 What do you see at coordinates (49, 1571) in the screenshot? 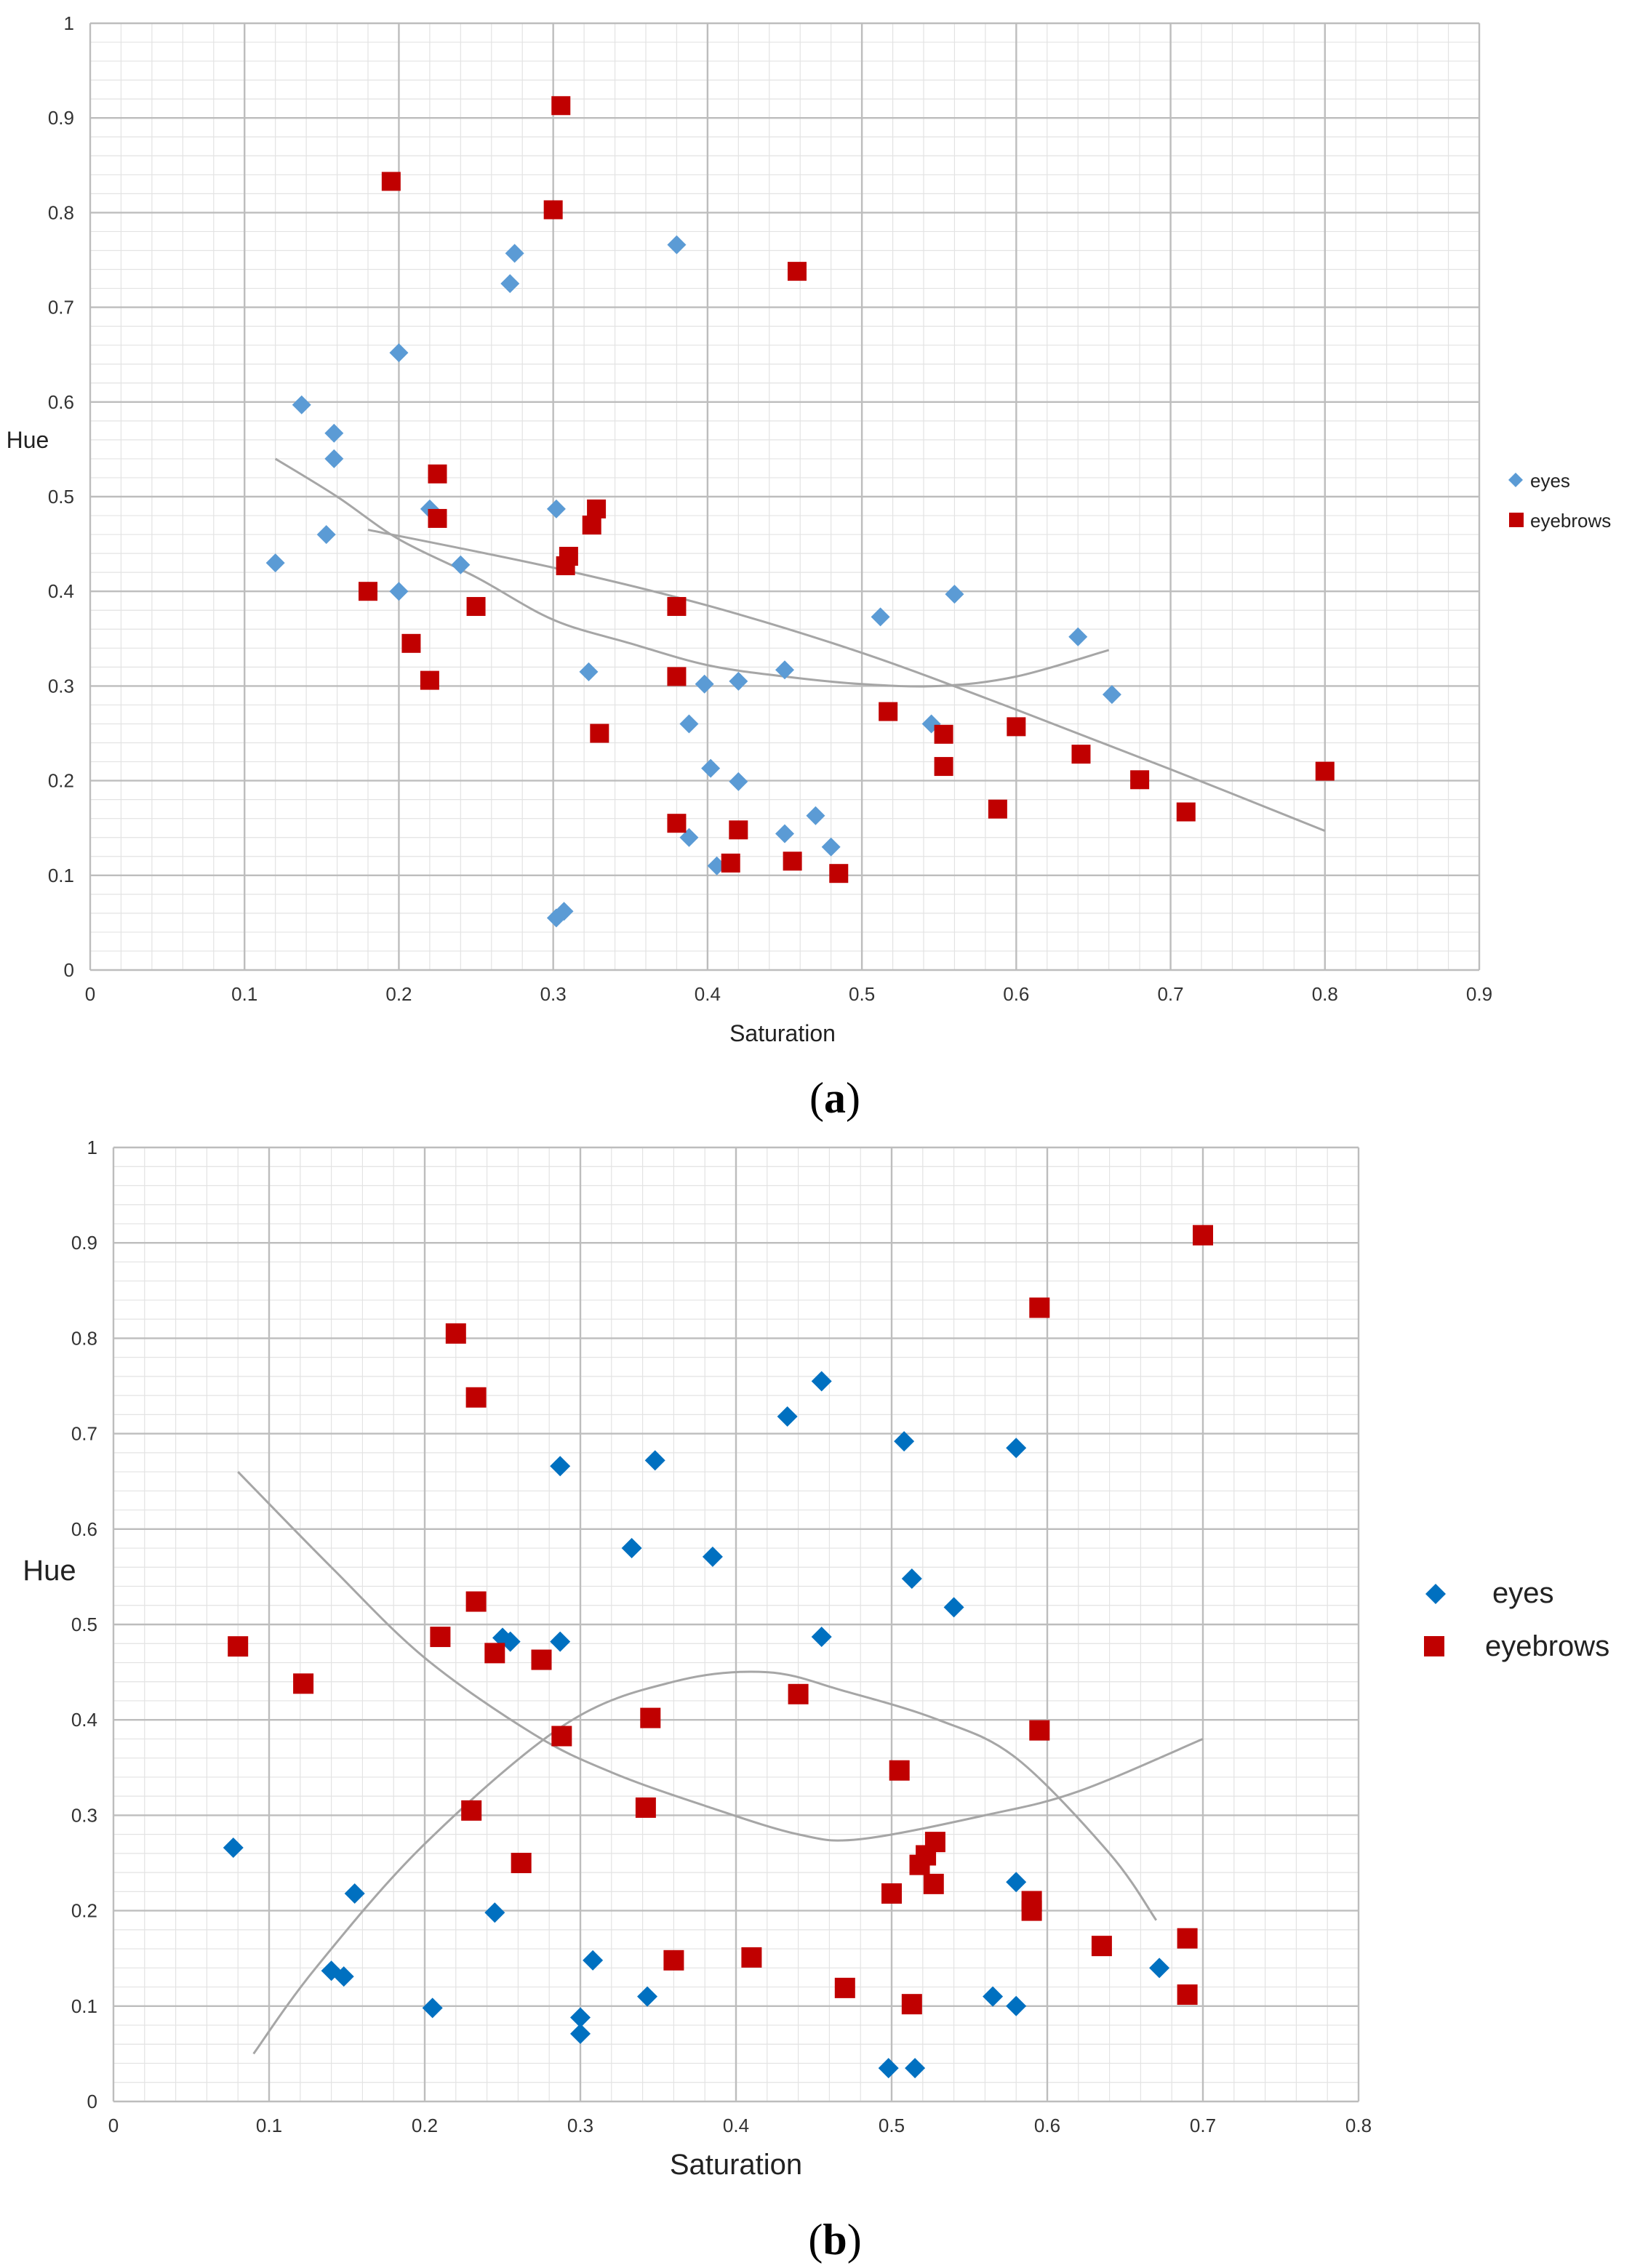
I see `y-axis-label-b: Hue` at bounding box center [49, 1571].